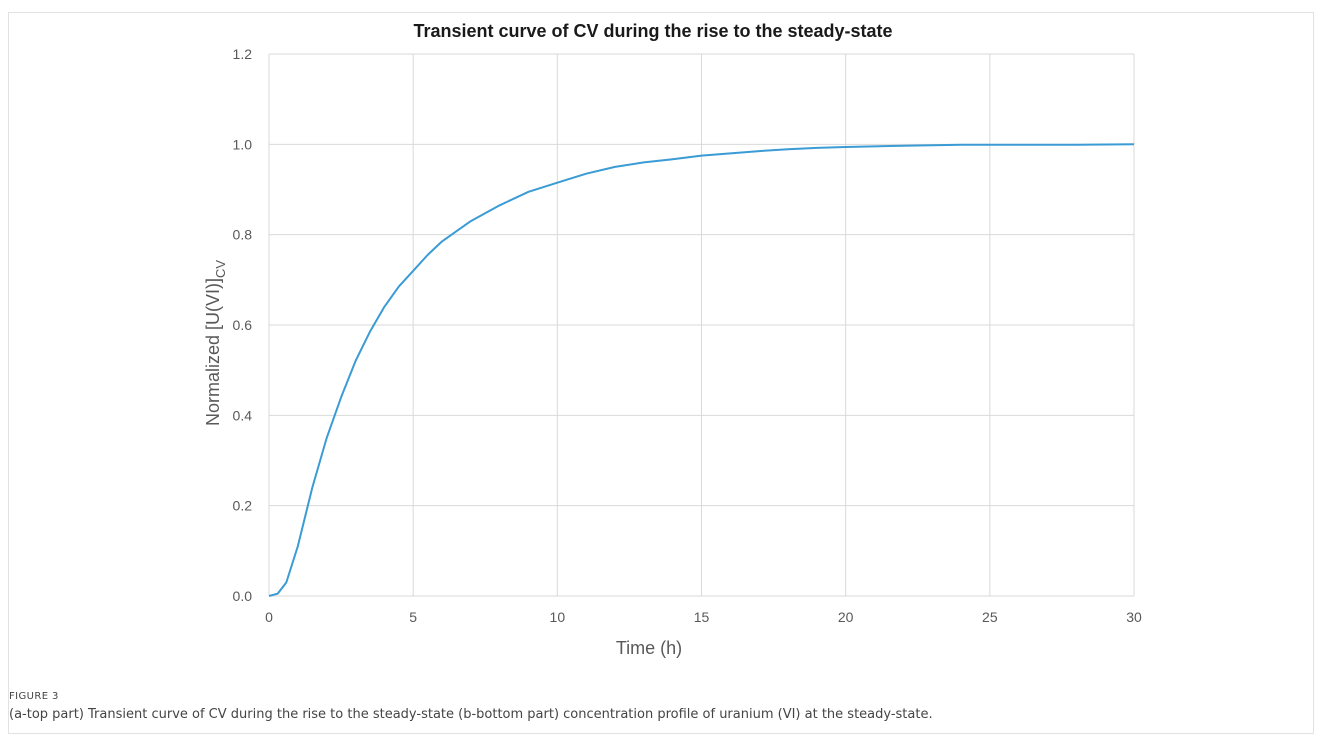 The width and height of the screenshot is (1320, 744). What do you see at coordinates (243, 415) in the screenshot?
I see `y-tick-label: 0.4` at bounding box center [243, 415].